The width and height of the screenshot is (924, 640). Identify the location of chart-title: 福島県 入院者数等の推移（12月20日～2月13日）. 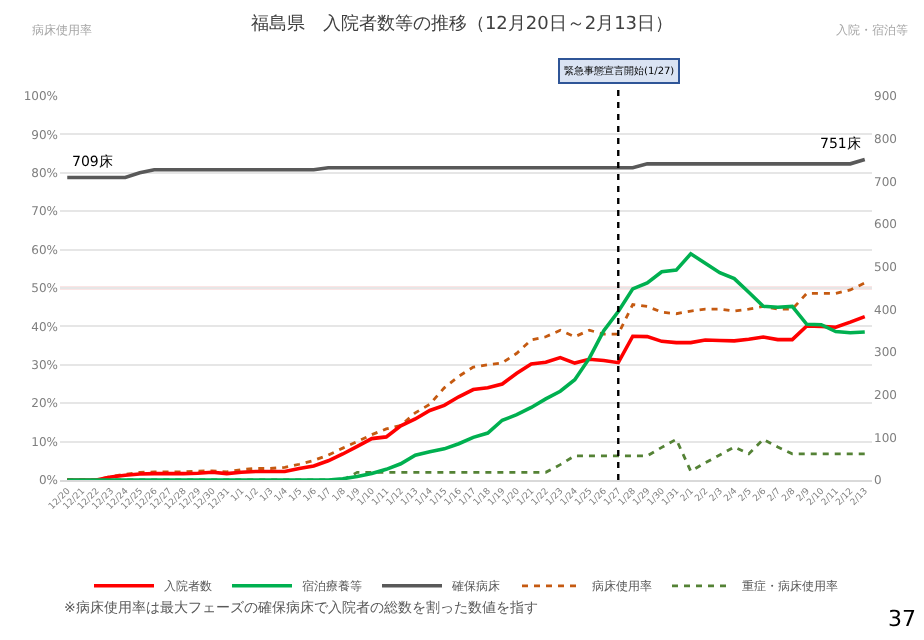
(462, 23).